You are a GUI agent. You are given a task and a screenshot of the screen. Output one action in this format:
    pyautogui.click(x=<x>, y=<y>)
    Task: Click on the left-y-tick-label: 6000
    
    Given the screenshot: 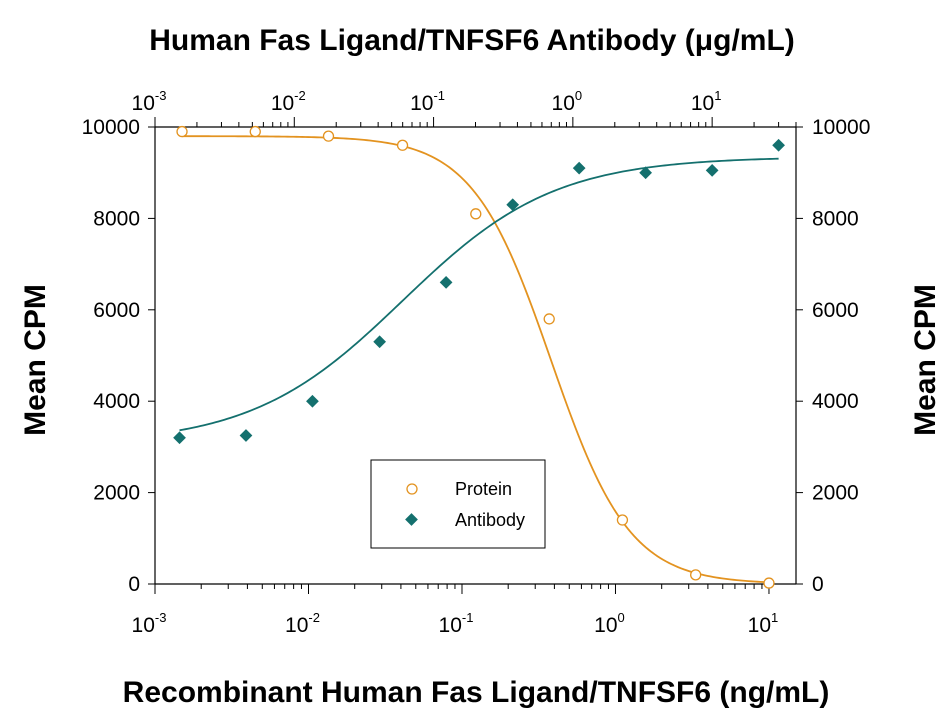 What is the action you would take?
    pyautogui.click(x=116, y=310)
    